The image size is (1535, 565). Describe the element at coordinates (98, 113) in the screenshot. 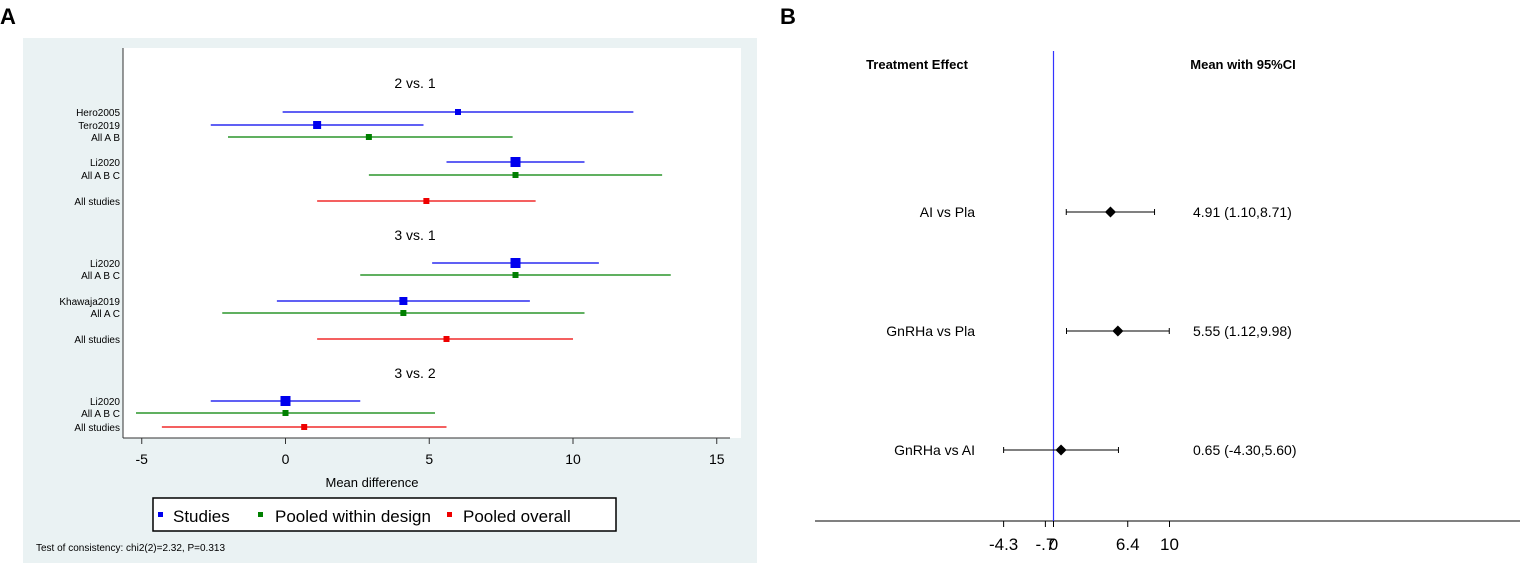

I see `row-label: Hero2005` at that location.